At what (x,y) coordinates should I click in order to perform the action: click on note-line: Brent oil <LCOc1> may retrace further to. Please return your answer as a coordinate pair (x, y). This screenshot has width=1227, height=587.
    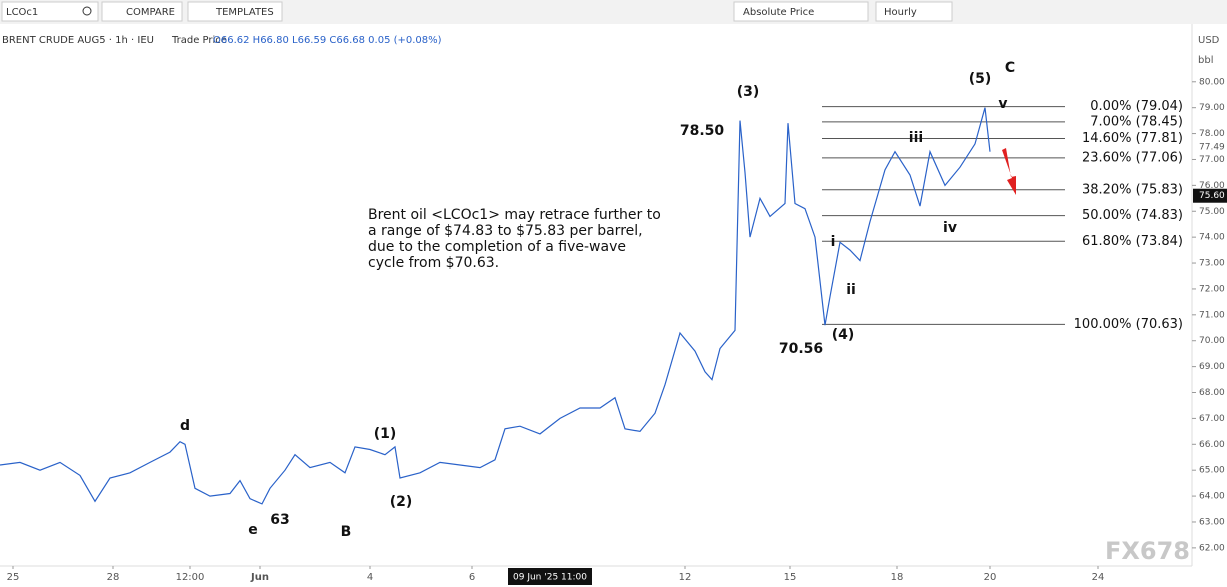
    Looking at the image, I should click on (514, 215).